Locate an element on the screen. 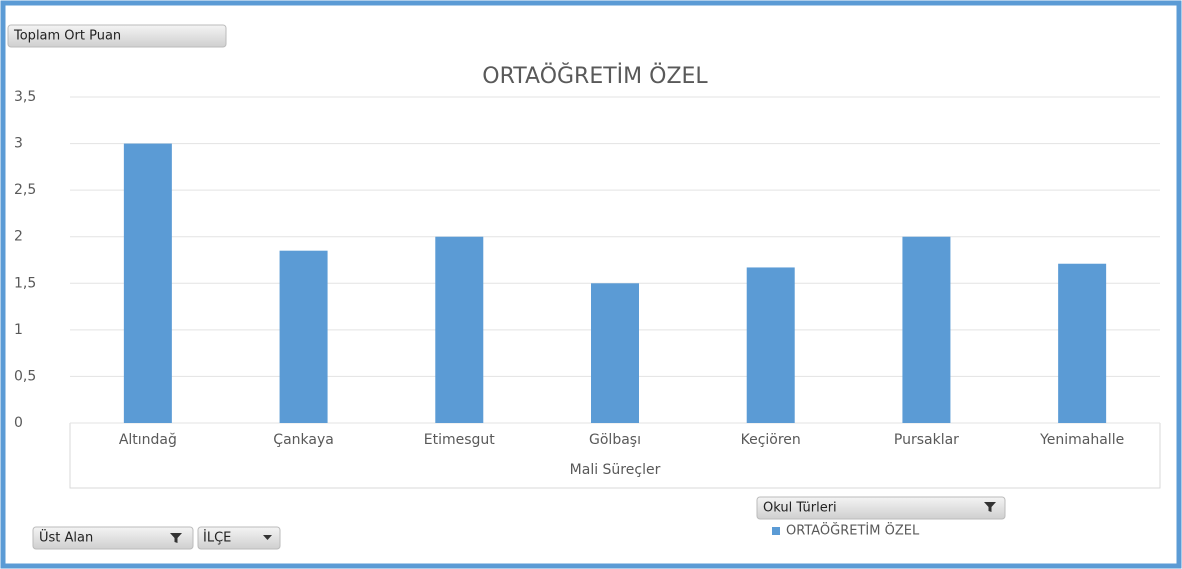  filter-button: Üst Alan is located at coordinates (113, 538).